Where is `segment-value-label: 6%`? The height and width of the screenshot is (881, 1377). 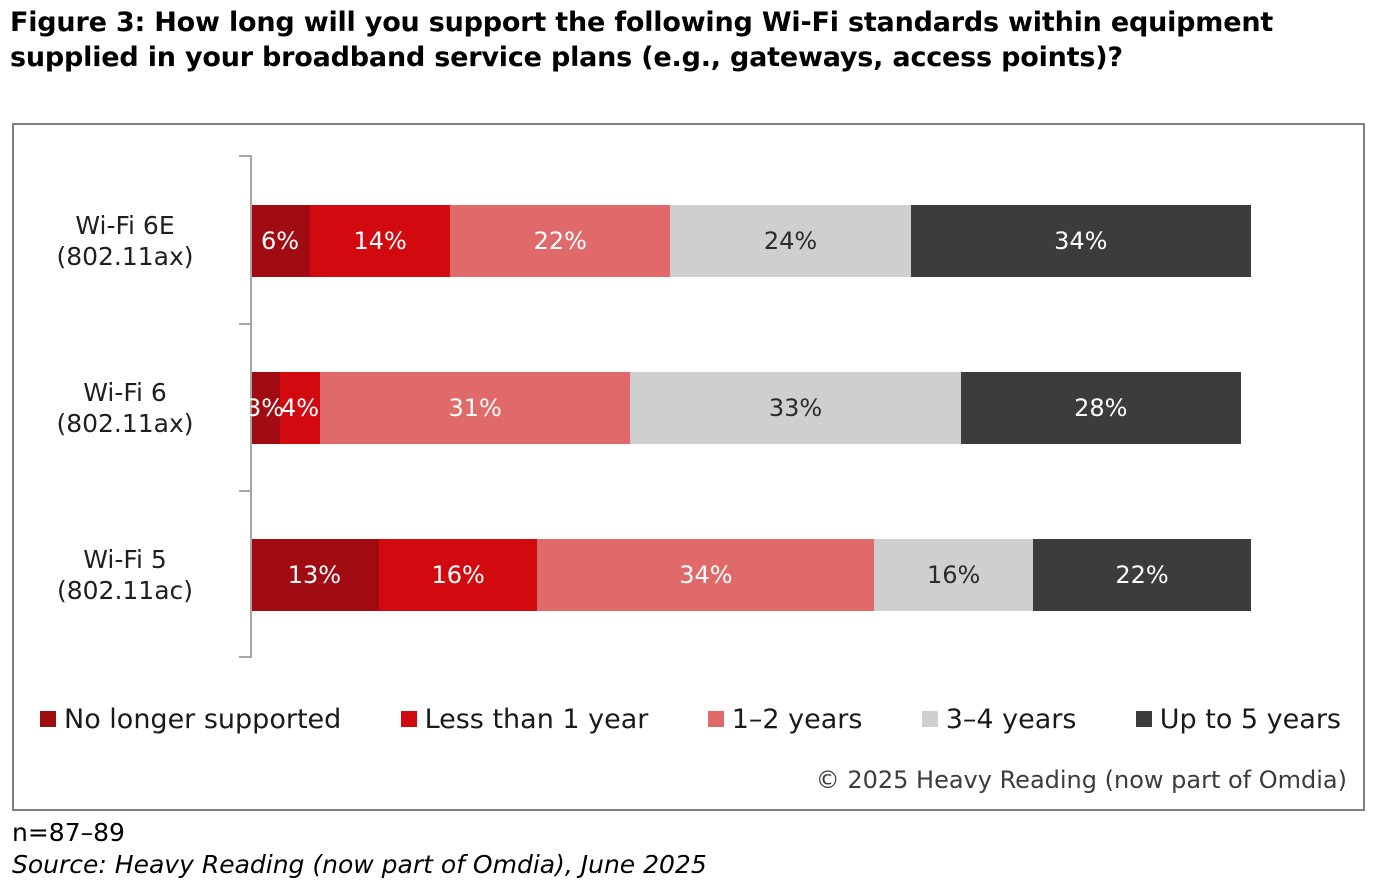
segment-value-label: 6% is located at coordinates (280, 240).